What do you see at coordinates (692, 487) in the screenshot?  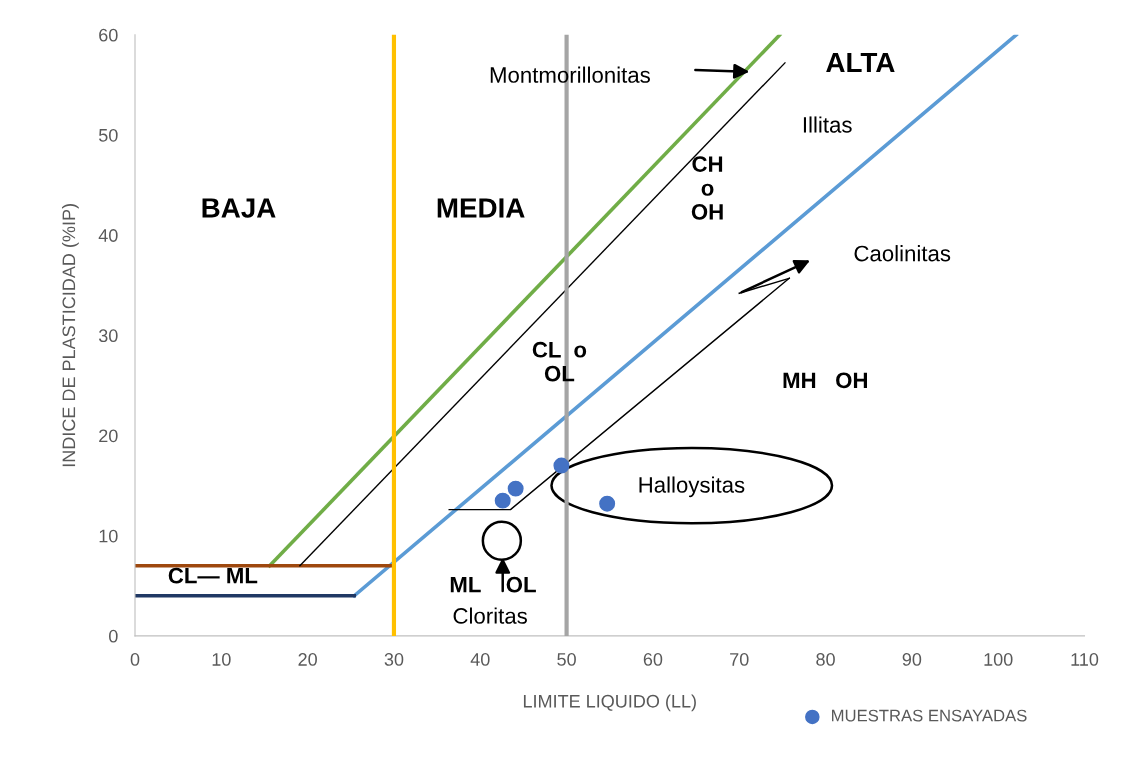 I see `annotation: Halloysitas` at bounding box center [692, 487].